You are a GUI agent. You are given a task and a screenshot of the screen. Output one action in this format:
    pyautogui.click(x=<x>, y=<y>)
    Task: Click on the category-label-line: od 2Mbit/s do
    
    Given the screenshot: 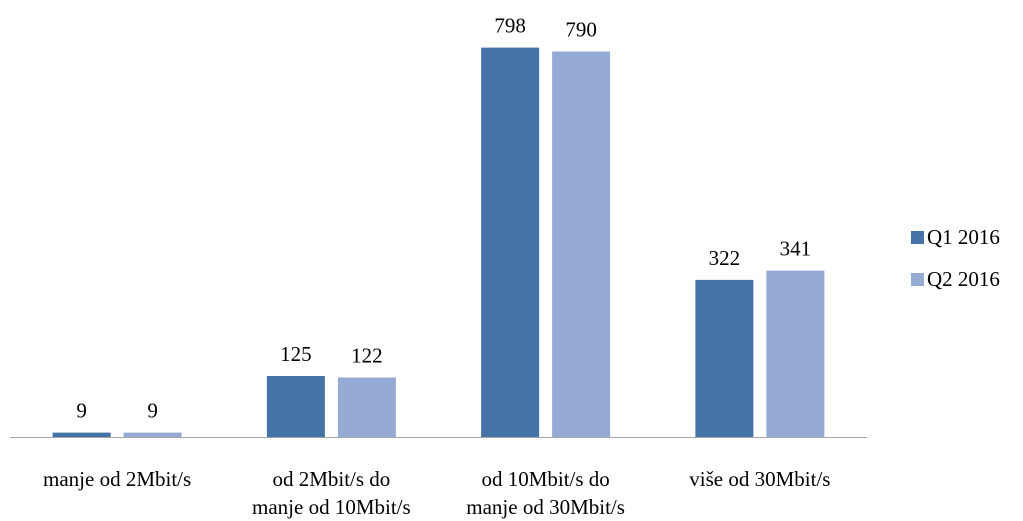 What is the action you would take?
    pyautogui.click(x=331, y=479)
    